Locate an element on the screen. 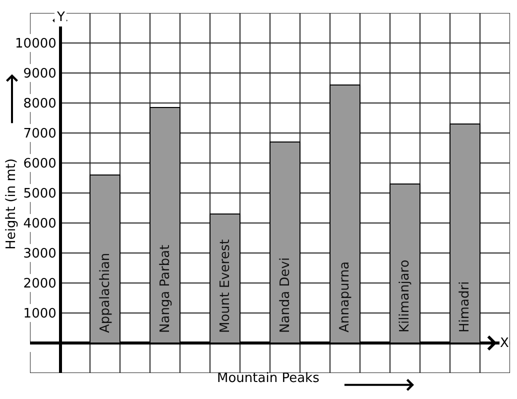  x-axis-title: Mountain Peaks is located at coordinates (268, 378).